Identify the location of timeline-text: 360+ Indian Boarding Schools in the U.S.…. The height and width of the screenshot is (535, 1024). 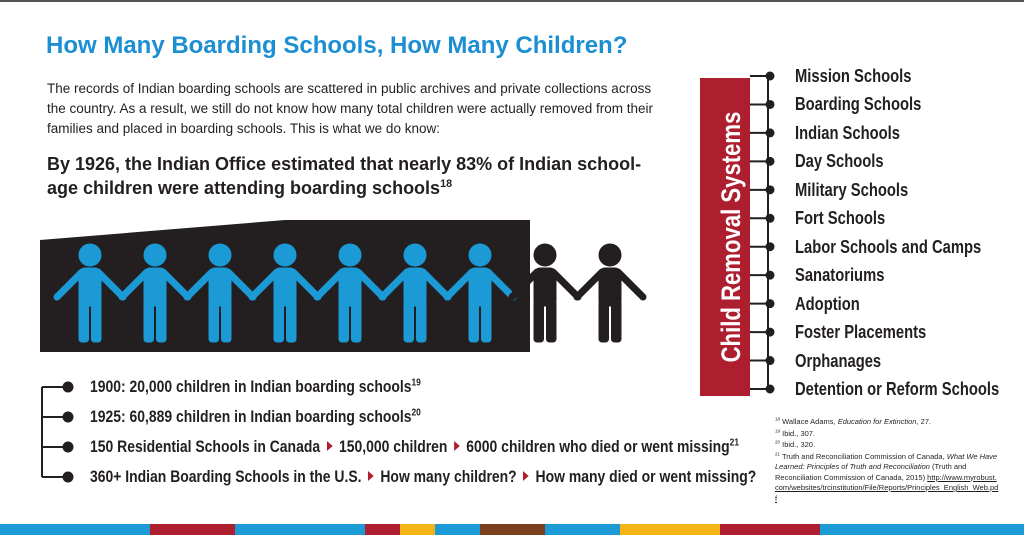
(423, 477).